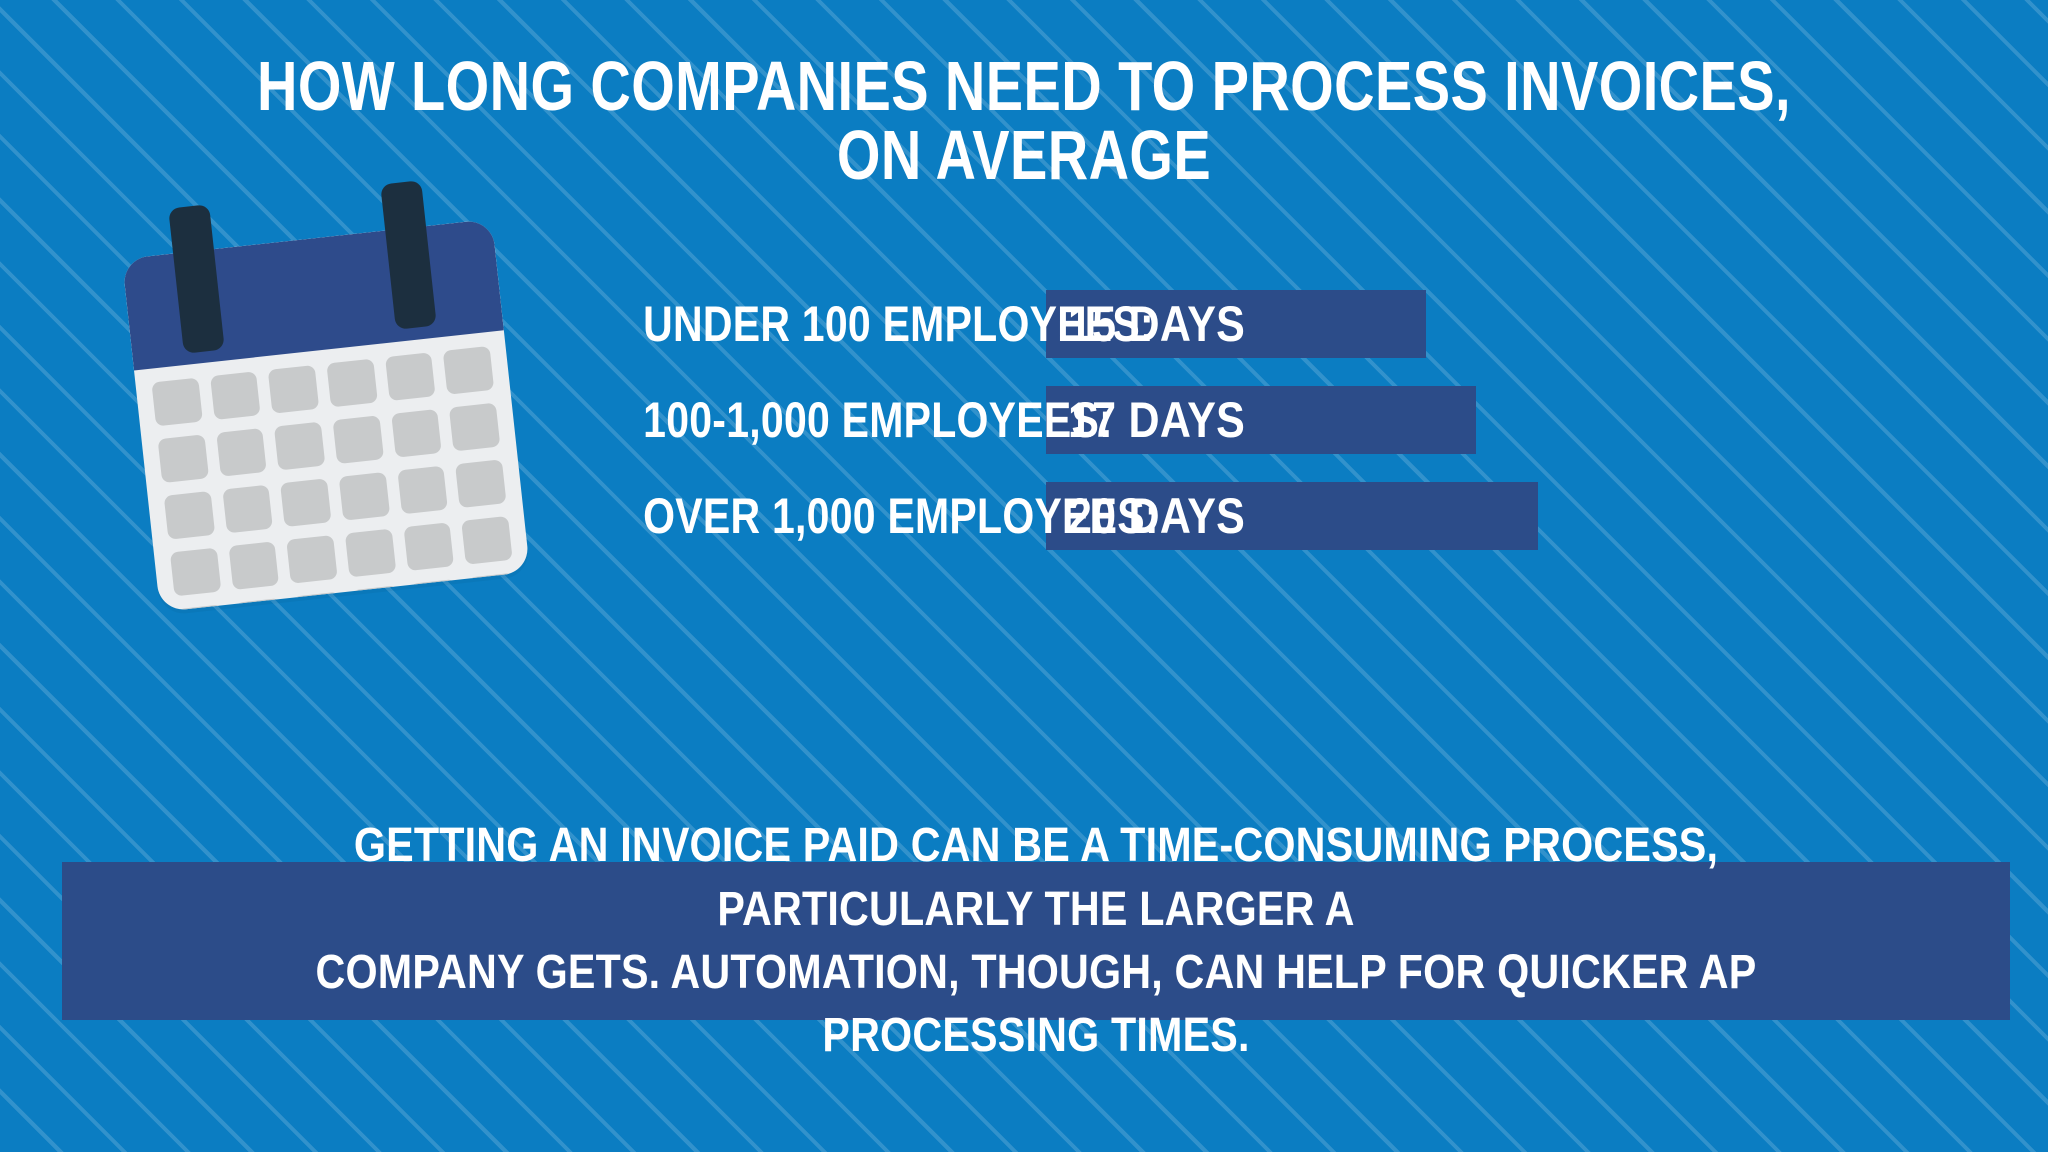 The width and height of the screenshot is (2048, 1152). Describe the element at coordinates (901, 516) in the screenshot. I see `stat-label: OVER 1,000 EMPLOYEES:` at that location.